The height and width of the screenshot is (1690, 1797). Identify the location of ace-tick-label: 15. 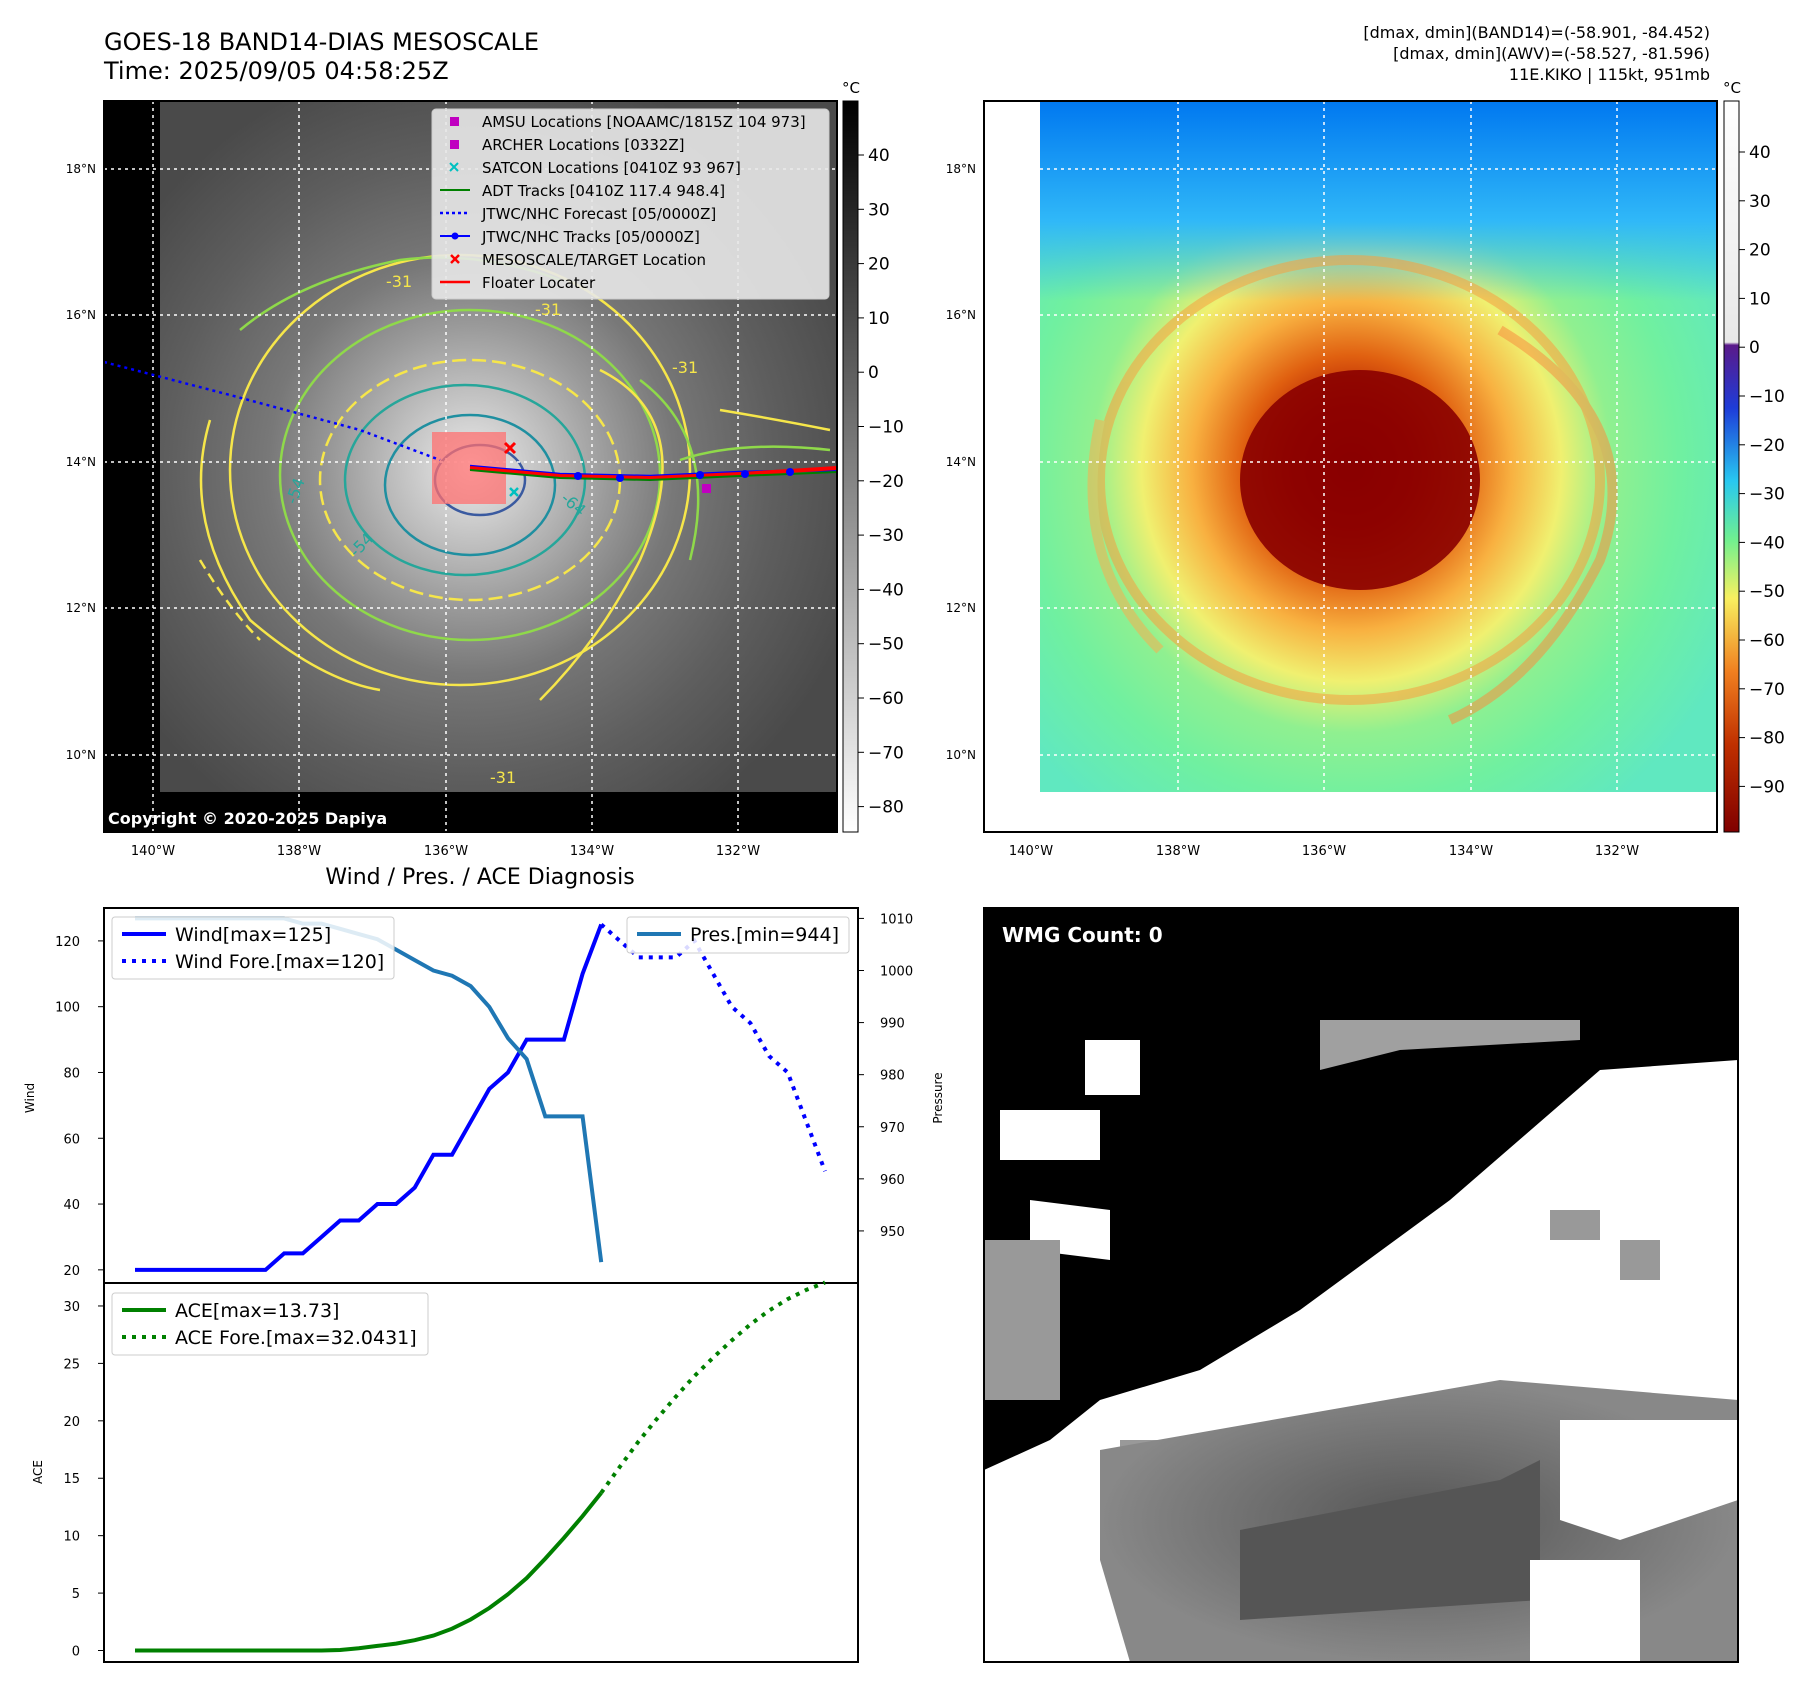
(71, 1479).